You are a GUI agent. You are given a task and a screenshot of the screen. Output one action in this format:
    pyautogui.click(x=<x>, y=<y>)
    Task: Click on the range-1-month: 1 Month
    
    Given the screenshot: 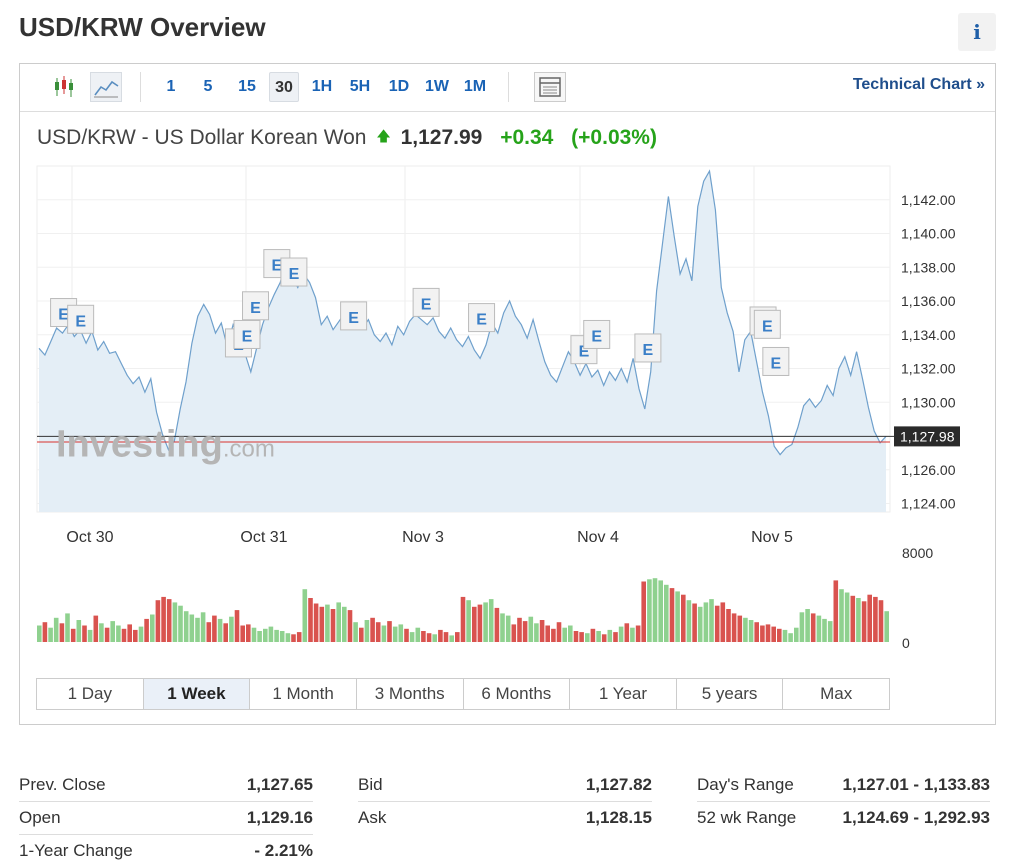 What is the action you would take?
    pyautogui.click(x=303, y=694)
    